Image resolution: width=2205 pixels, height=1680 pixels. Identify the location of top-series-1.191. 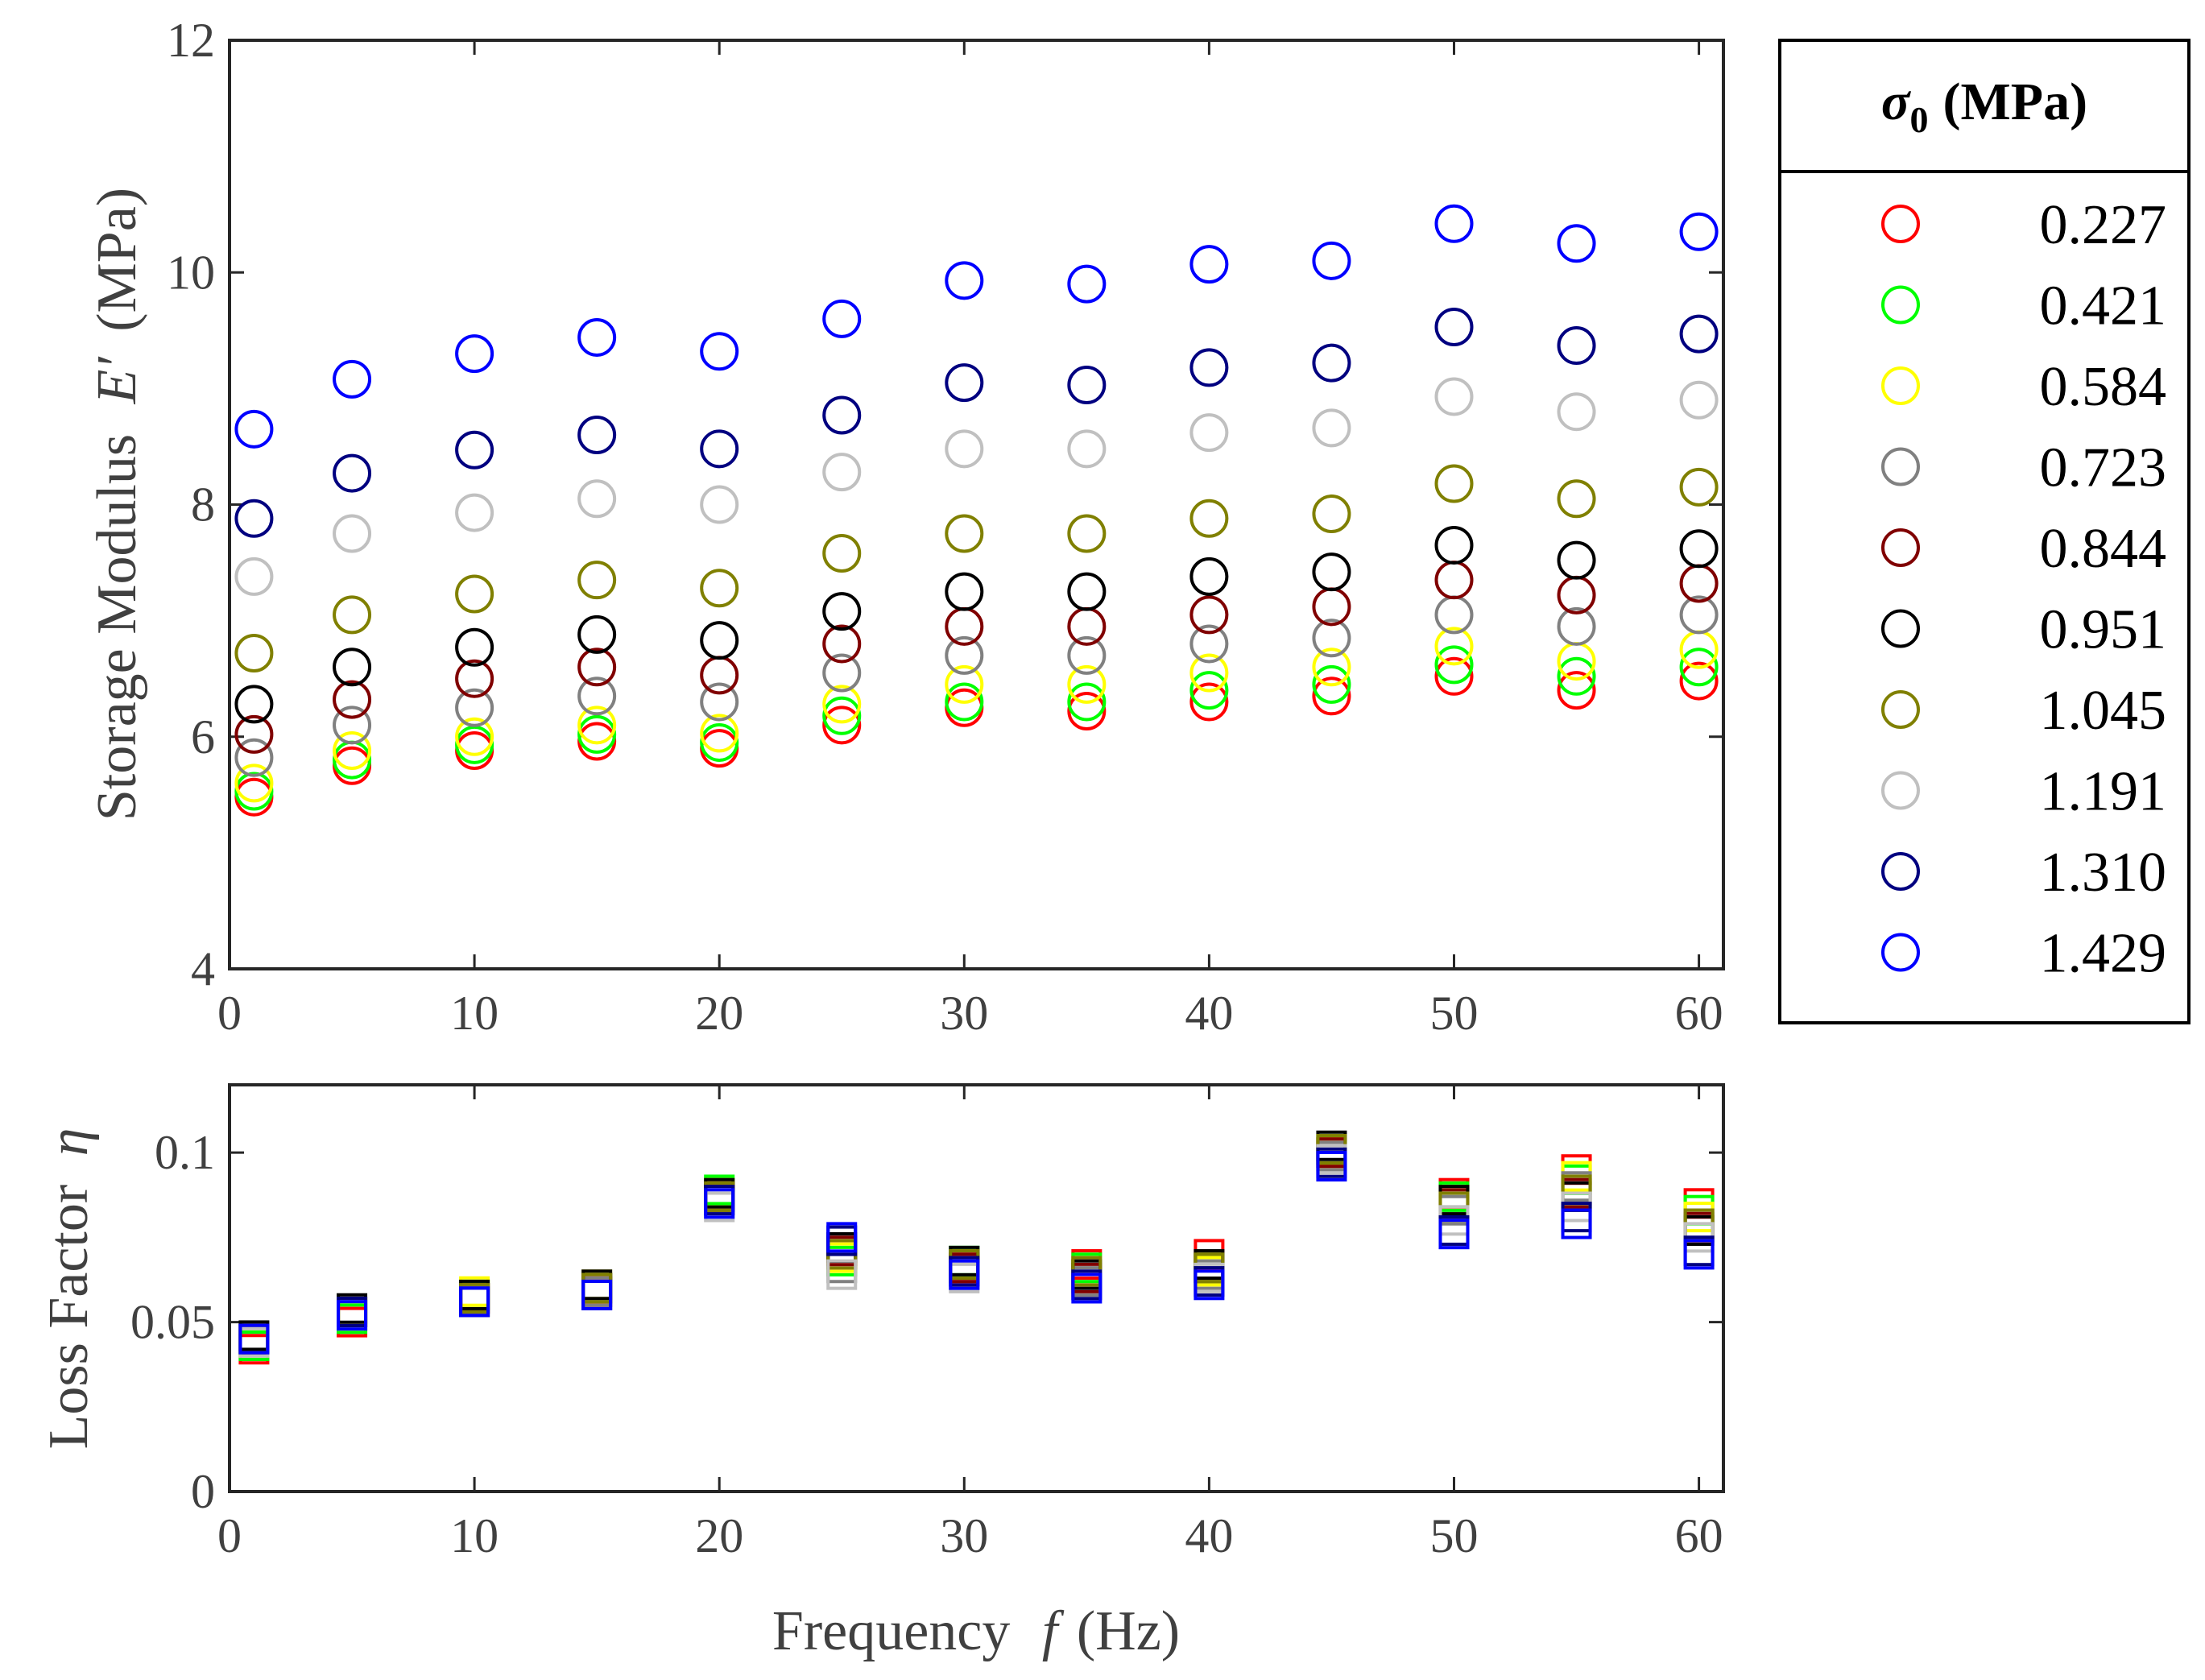
(977, 486).